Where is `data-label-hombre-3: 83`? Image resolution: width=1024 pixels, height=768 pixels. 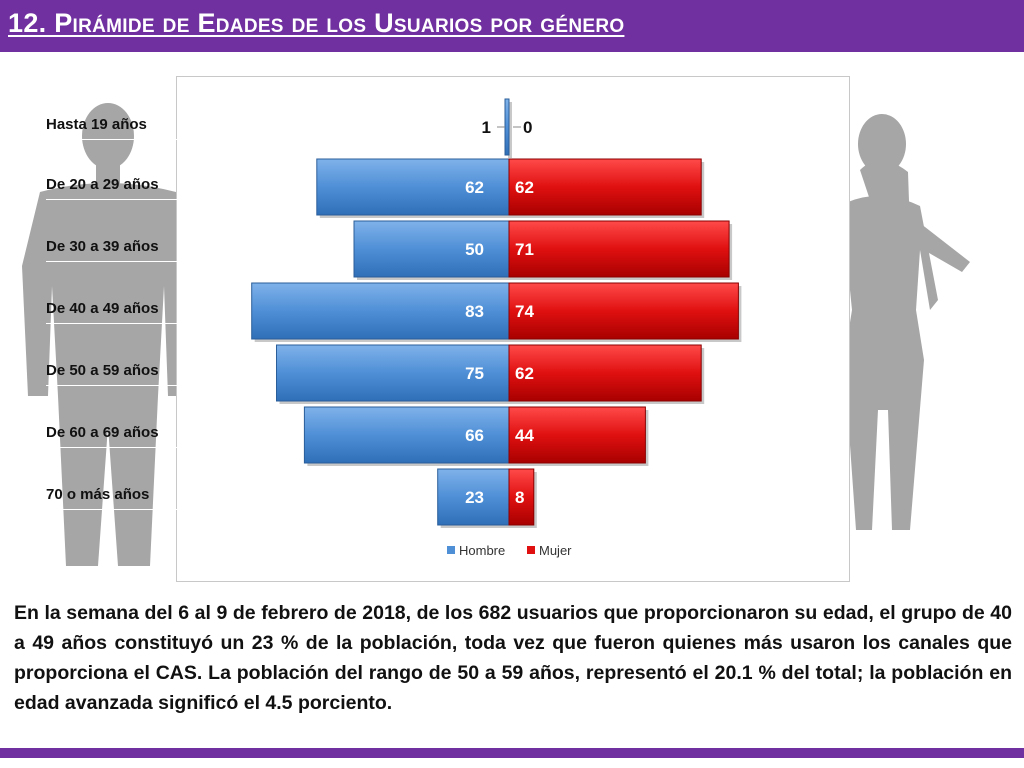 data-label-hombre-3: 83 is located at coordinates (474, 311).